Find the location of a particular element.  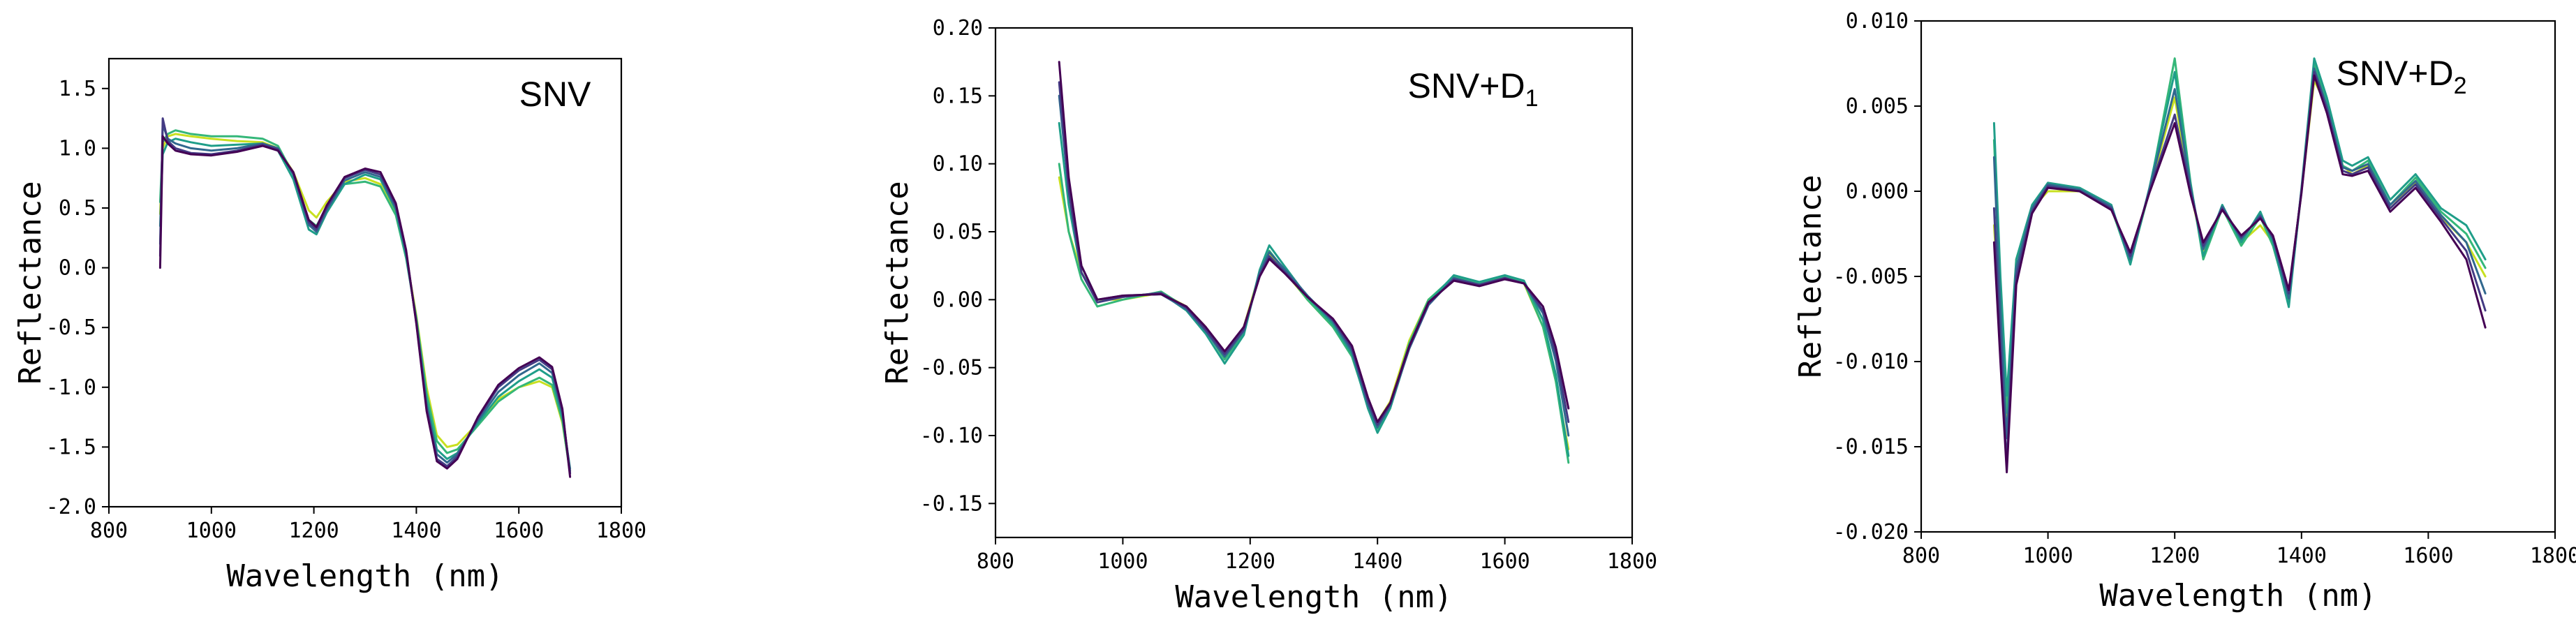

y-tick-label: 1.5 is located at coordinates (77, 89).